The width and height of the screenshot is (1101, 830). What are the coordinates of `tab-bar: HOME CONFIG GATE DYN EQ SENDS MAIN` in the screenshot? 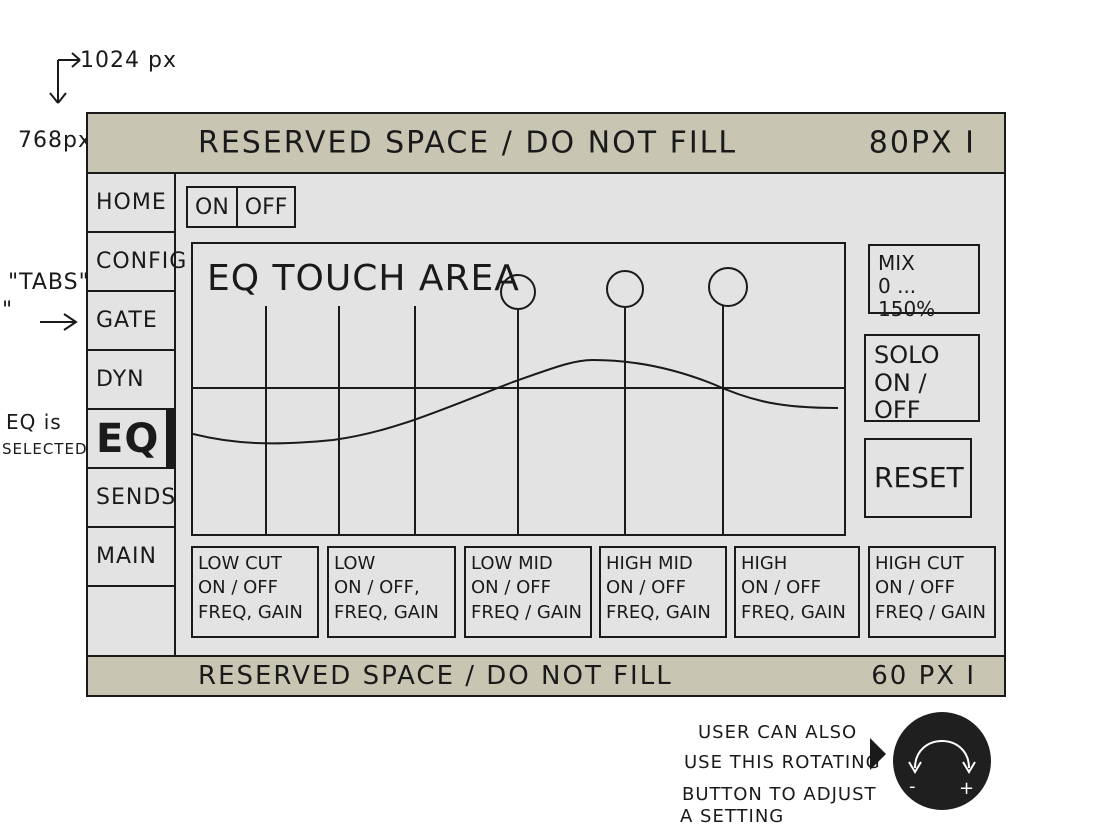 It's located at (137, 415).